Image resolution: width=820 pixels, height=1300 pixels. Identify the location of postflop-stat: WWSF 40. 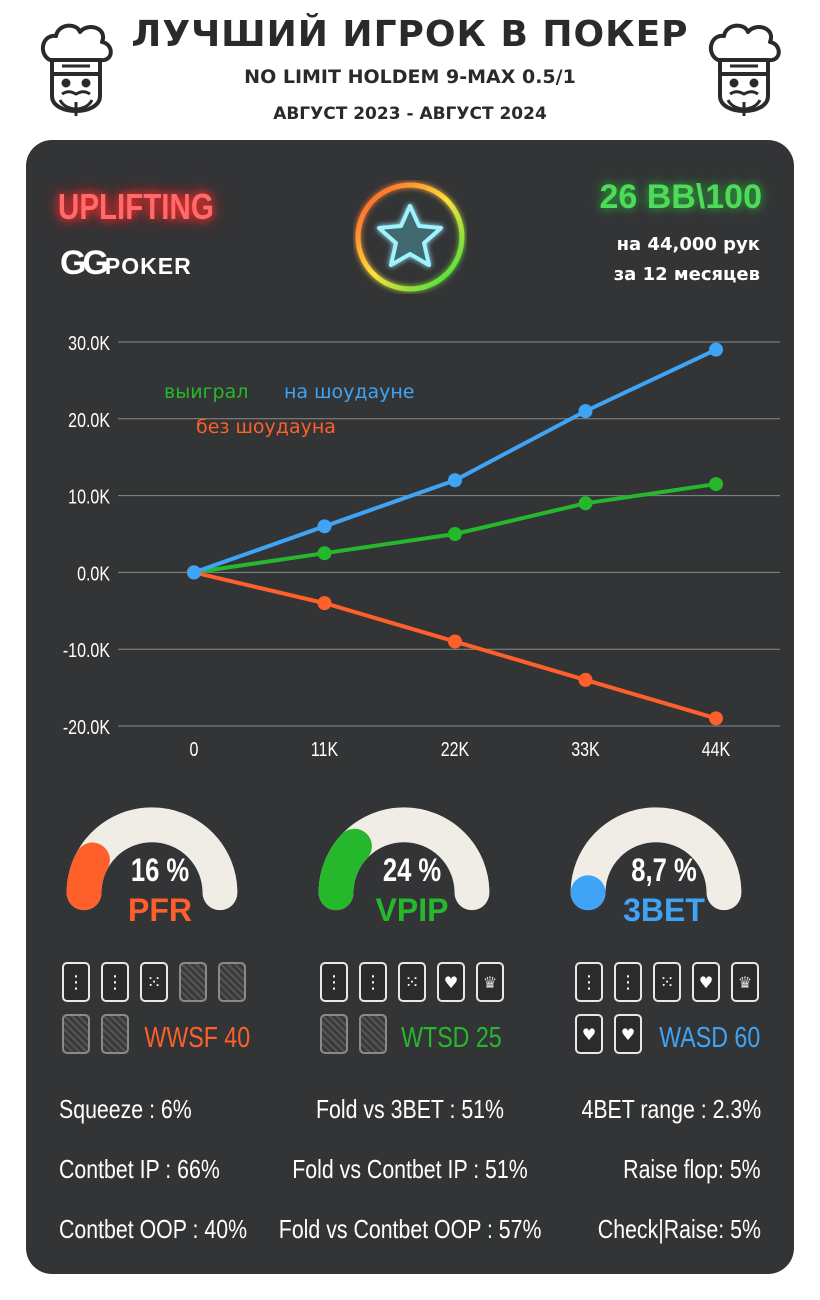
(197, 1038).